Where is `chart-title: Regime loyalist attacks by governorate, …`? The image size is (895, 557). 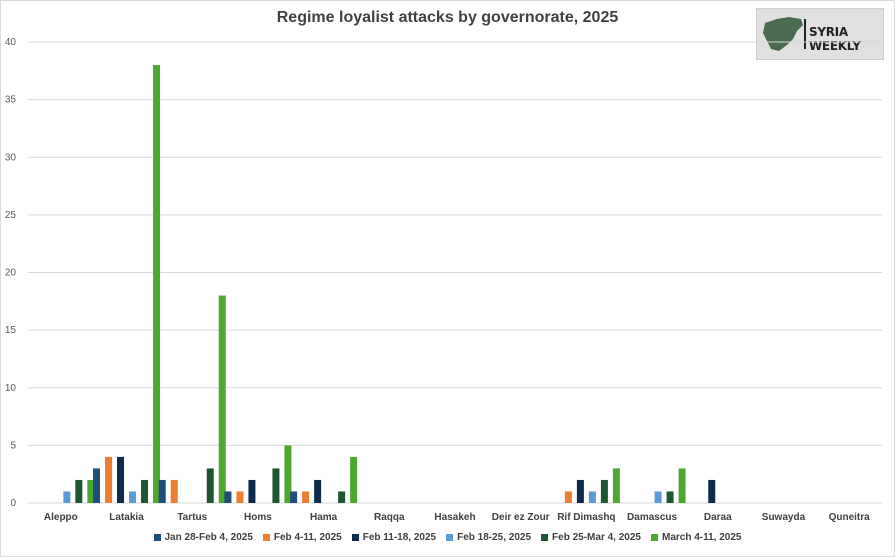
chart-title: Regime loyalist attacks by governorate, … is located at coordinates (447, 17).